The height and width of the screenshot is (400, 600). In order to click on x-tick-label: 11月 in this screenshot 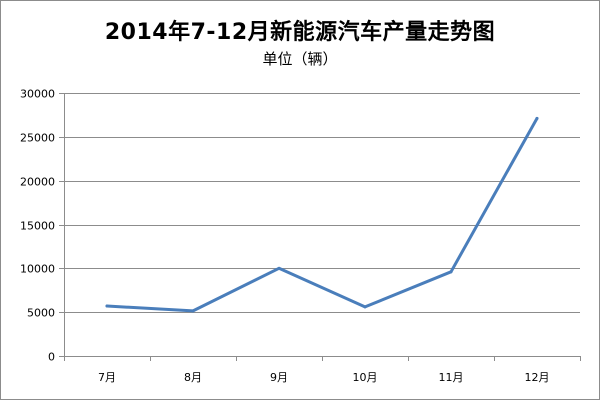, I will do `click(451, 377)`.